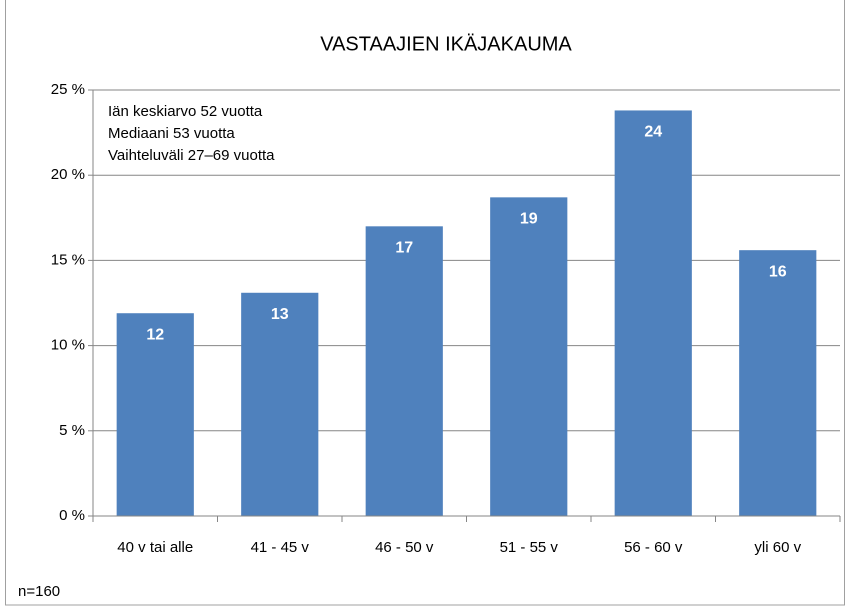 The image size is (848, 609). What do you see at coordinates (280, 547) in the screenshot?
I see `x-tick-label: 41 - 45 v` at bounding box center [280, 547].